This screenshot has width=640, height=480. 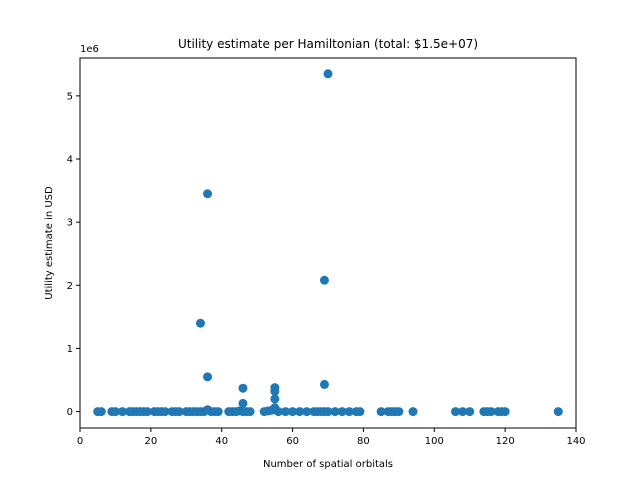 What do you see at coordinates (505, 441) in the screenshot?
I see `x-tick-label: 120` at bounding box center [505, 441].